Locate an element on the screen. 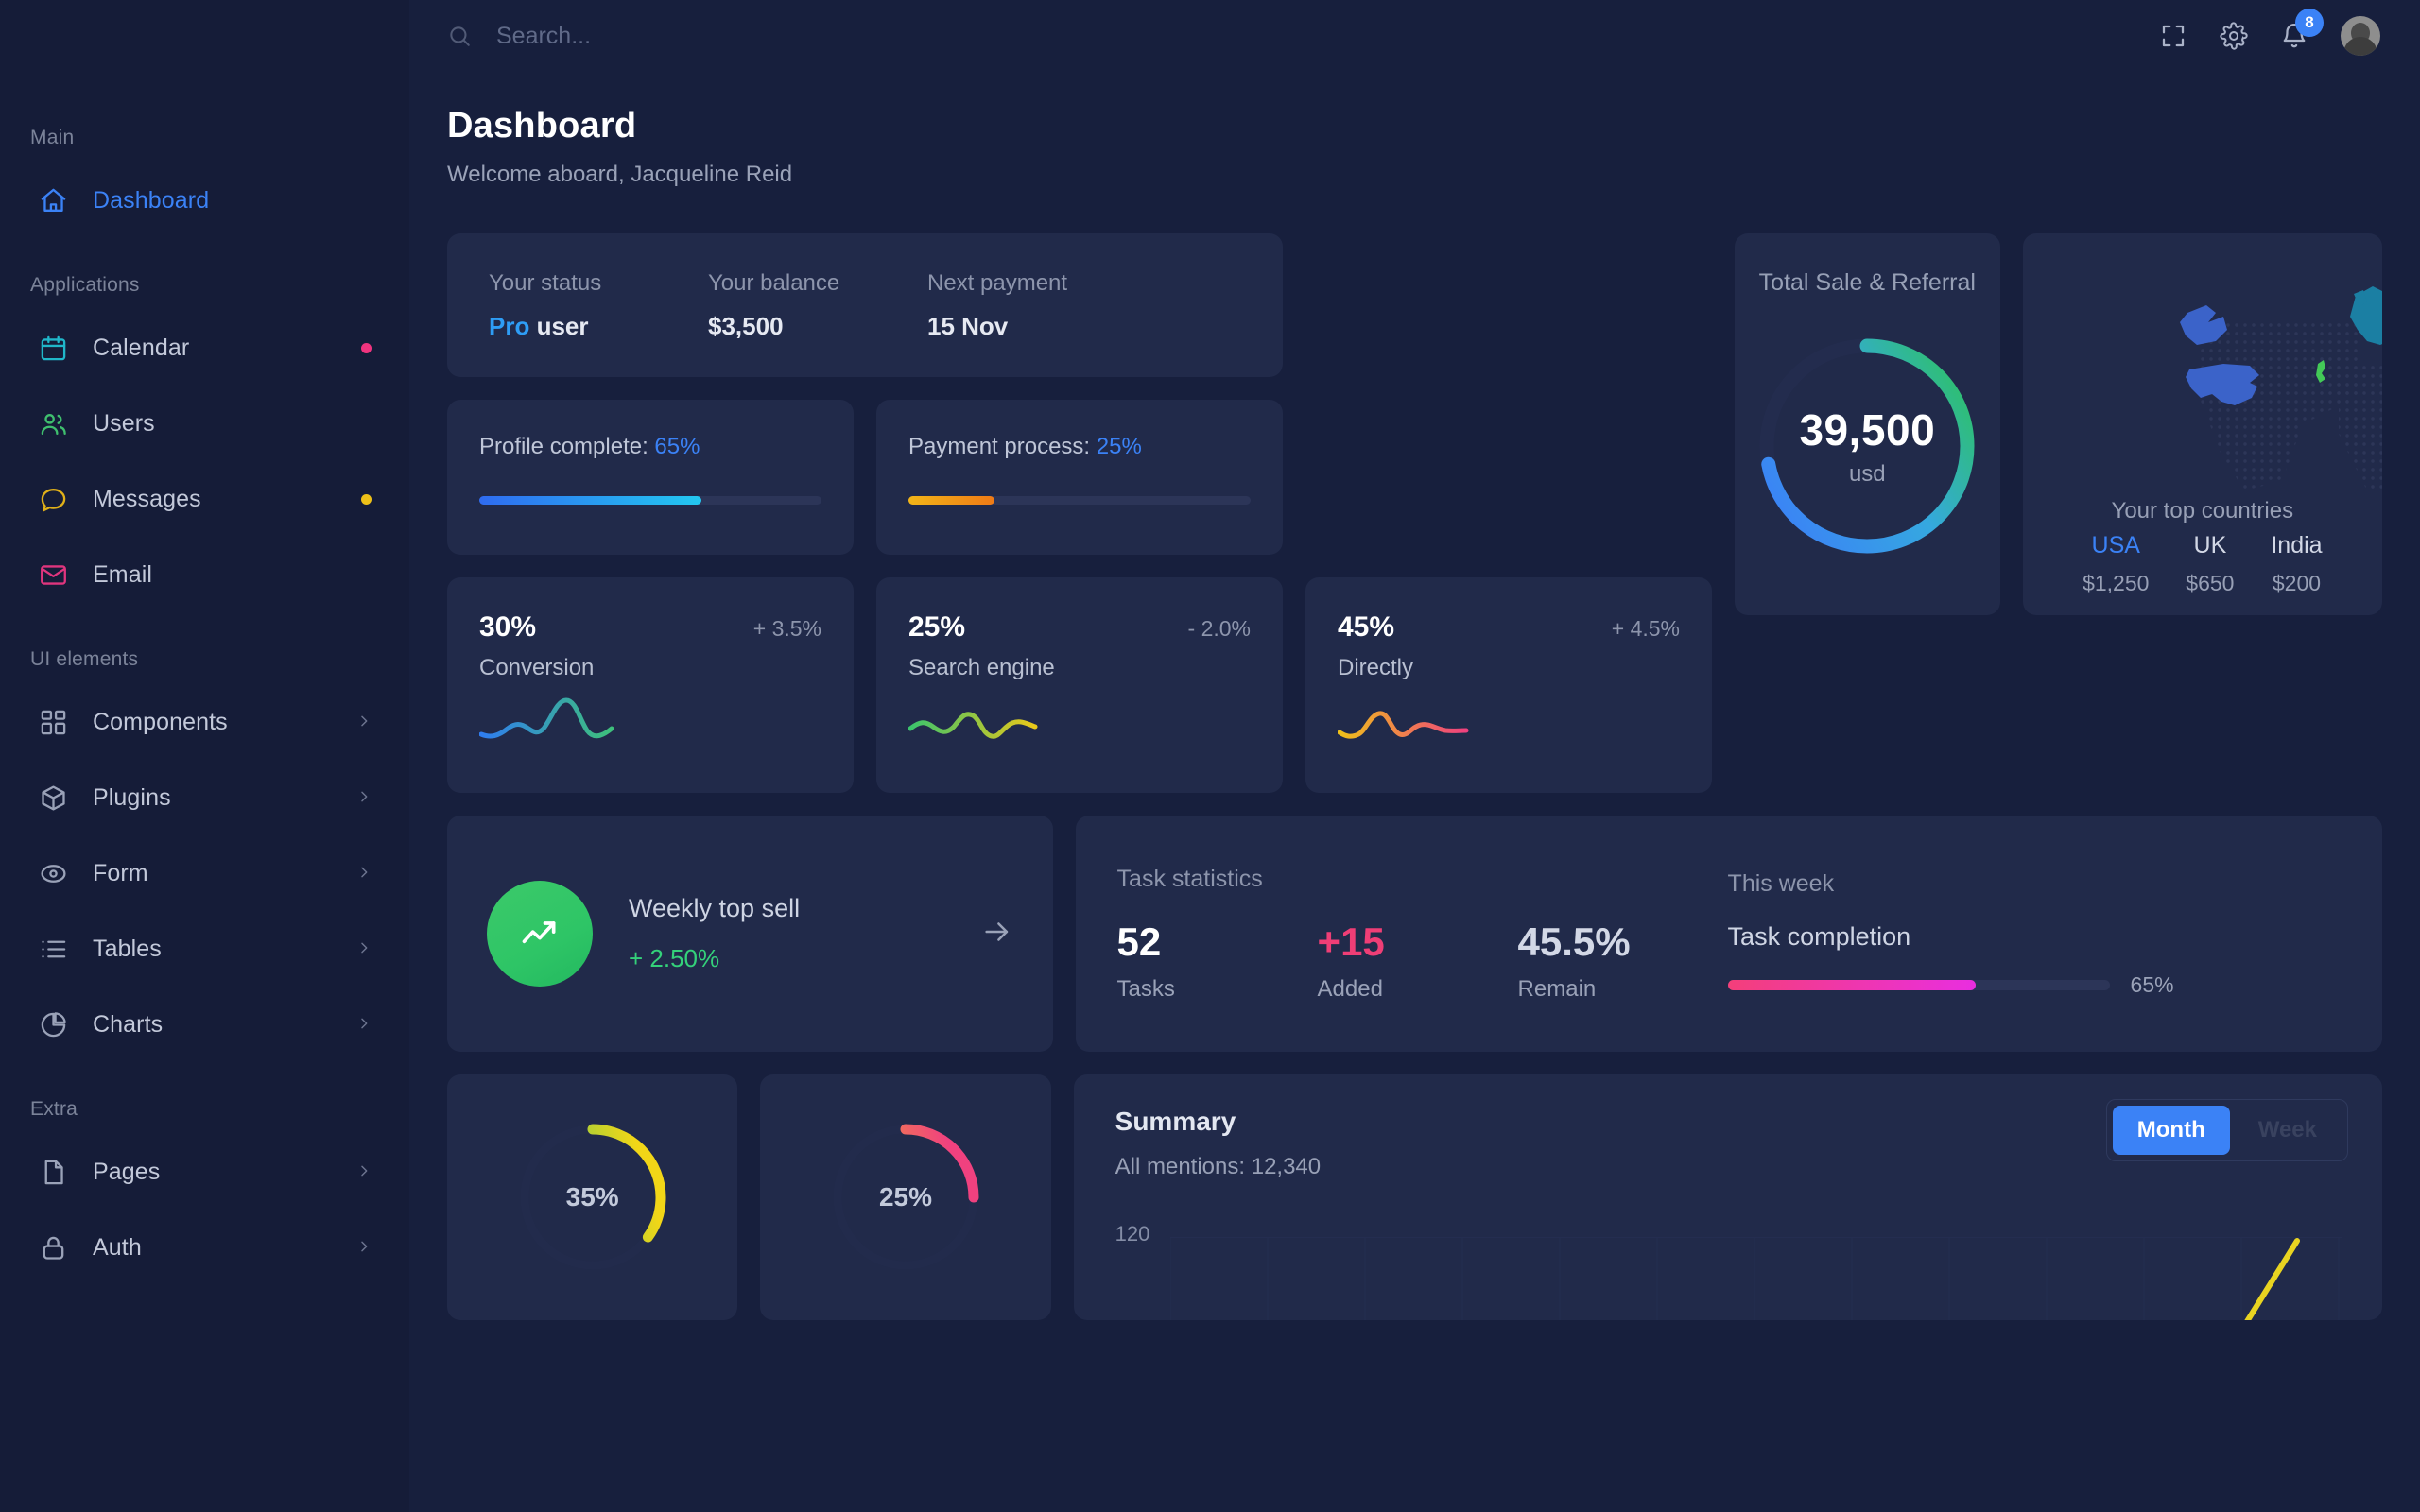 This screenshot has height=1512, width=2420. task-statistics-card: Task statistics 52 Tasks +15 Added is located at coordinates (1729, 934).